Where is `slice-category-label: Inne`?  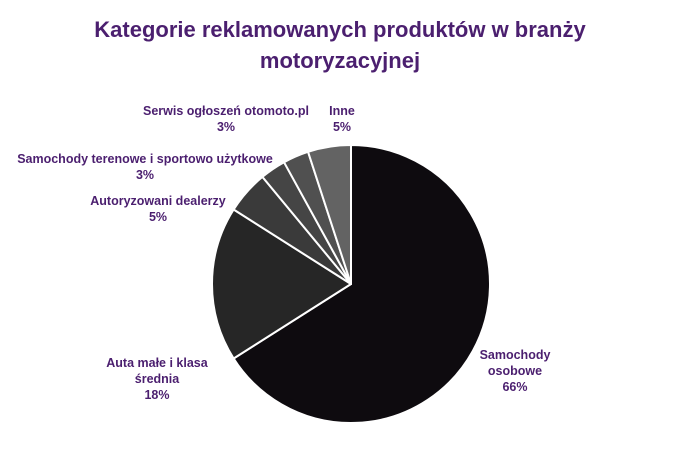 slice-category-label: Inne is located at coordinates (342, 111).